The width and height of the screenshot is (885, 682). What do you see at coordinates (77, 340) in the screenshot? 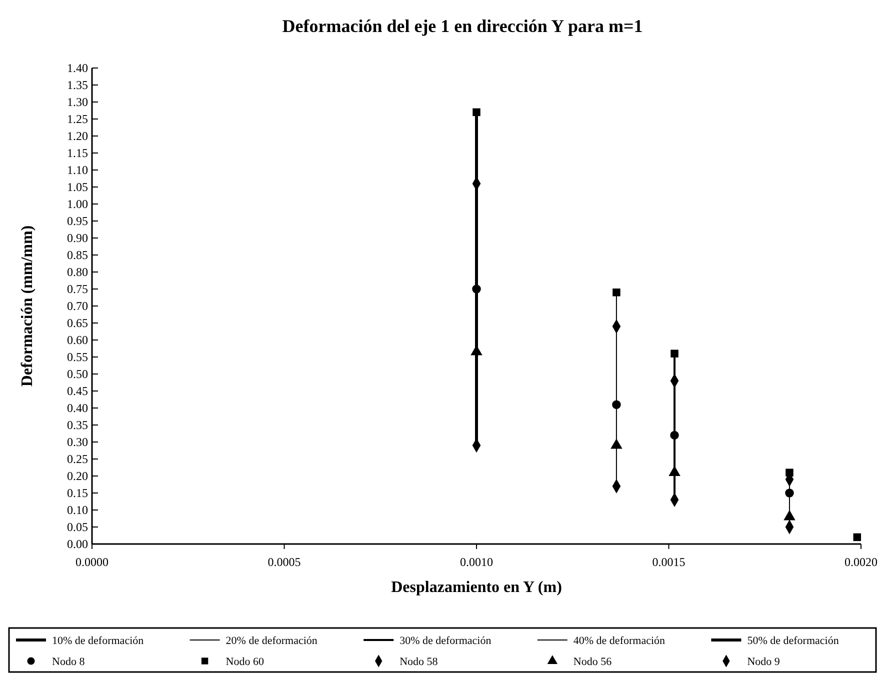
I see `y-tick-label: 0.60` at bounding box center [77, 340].